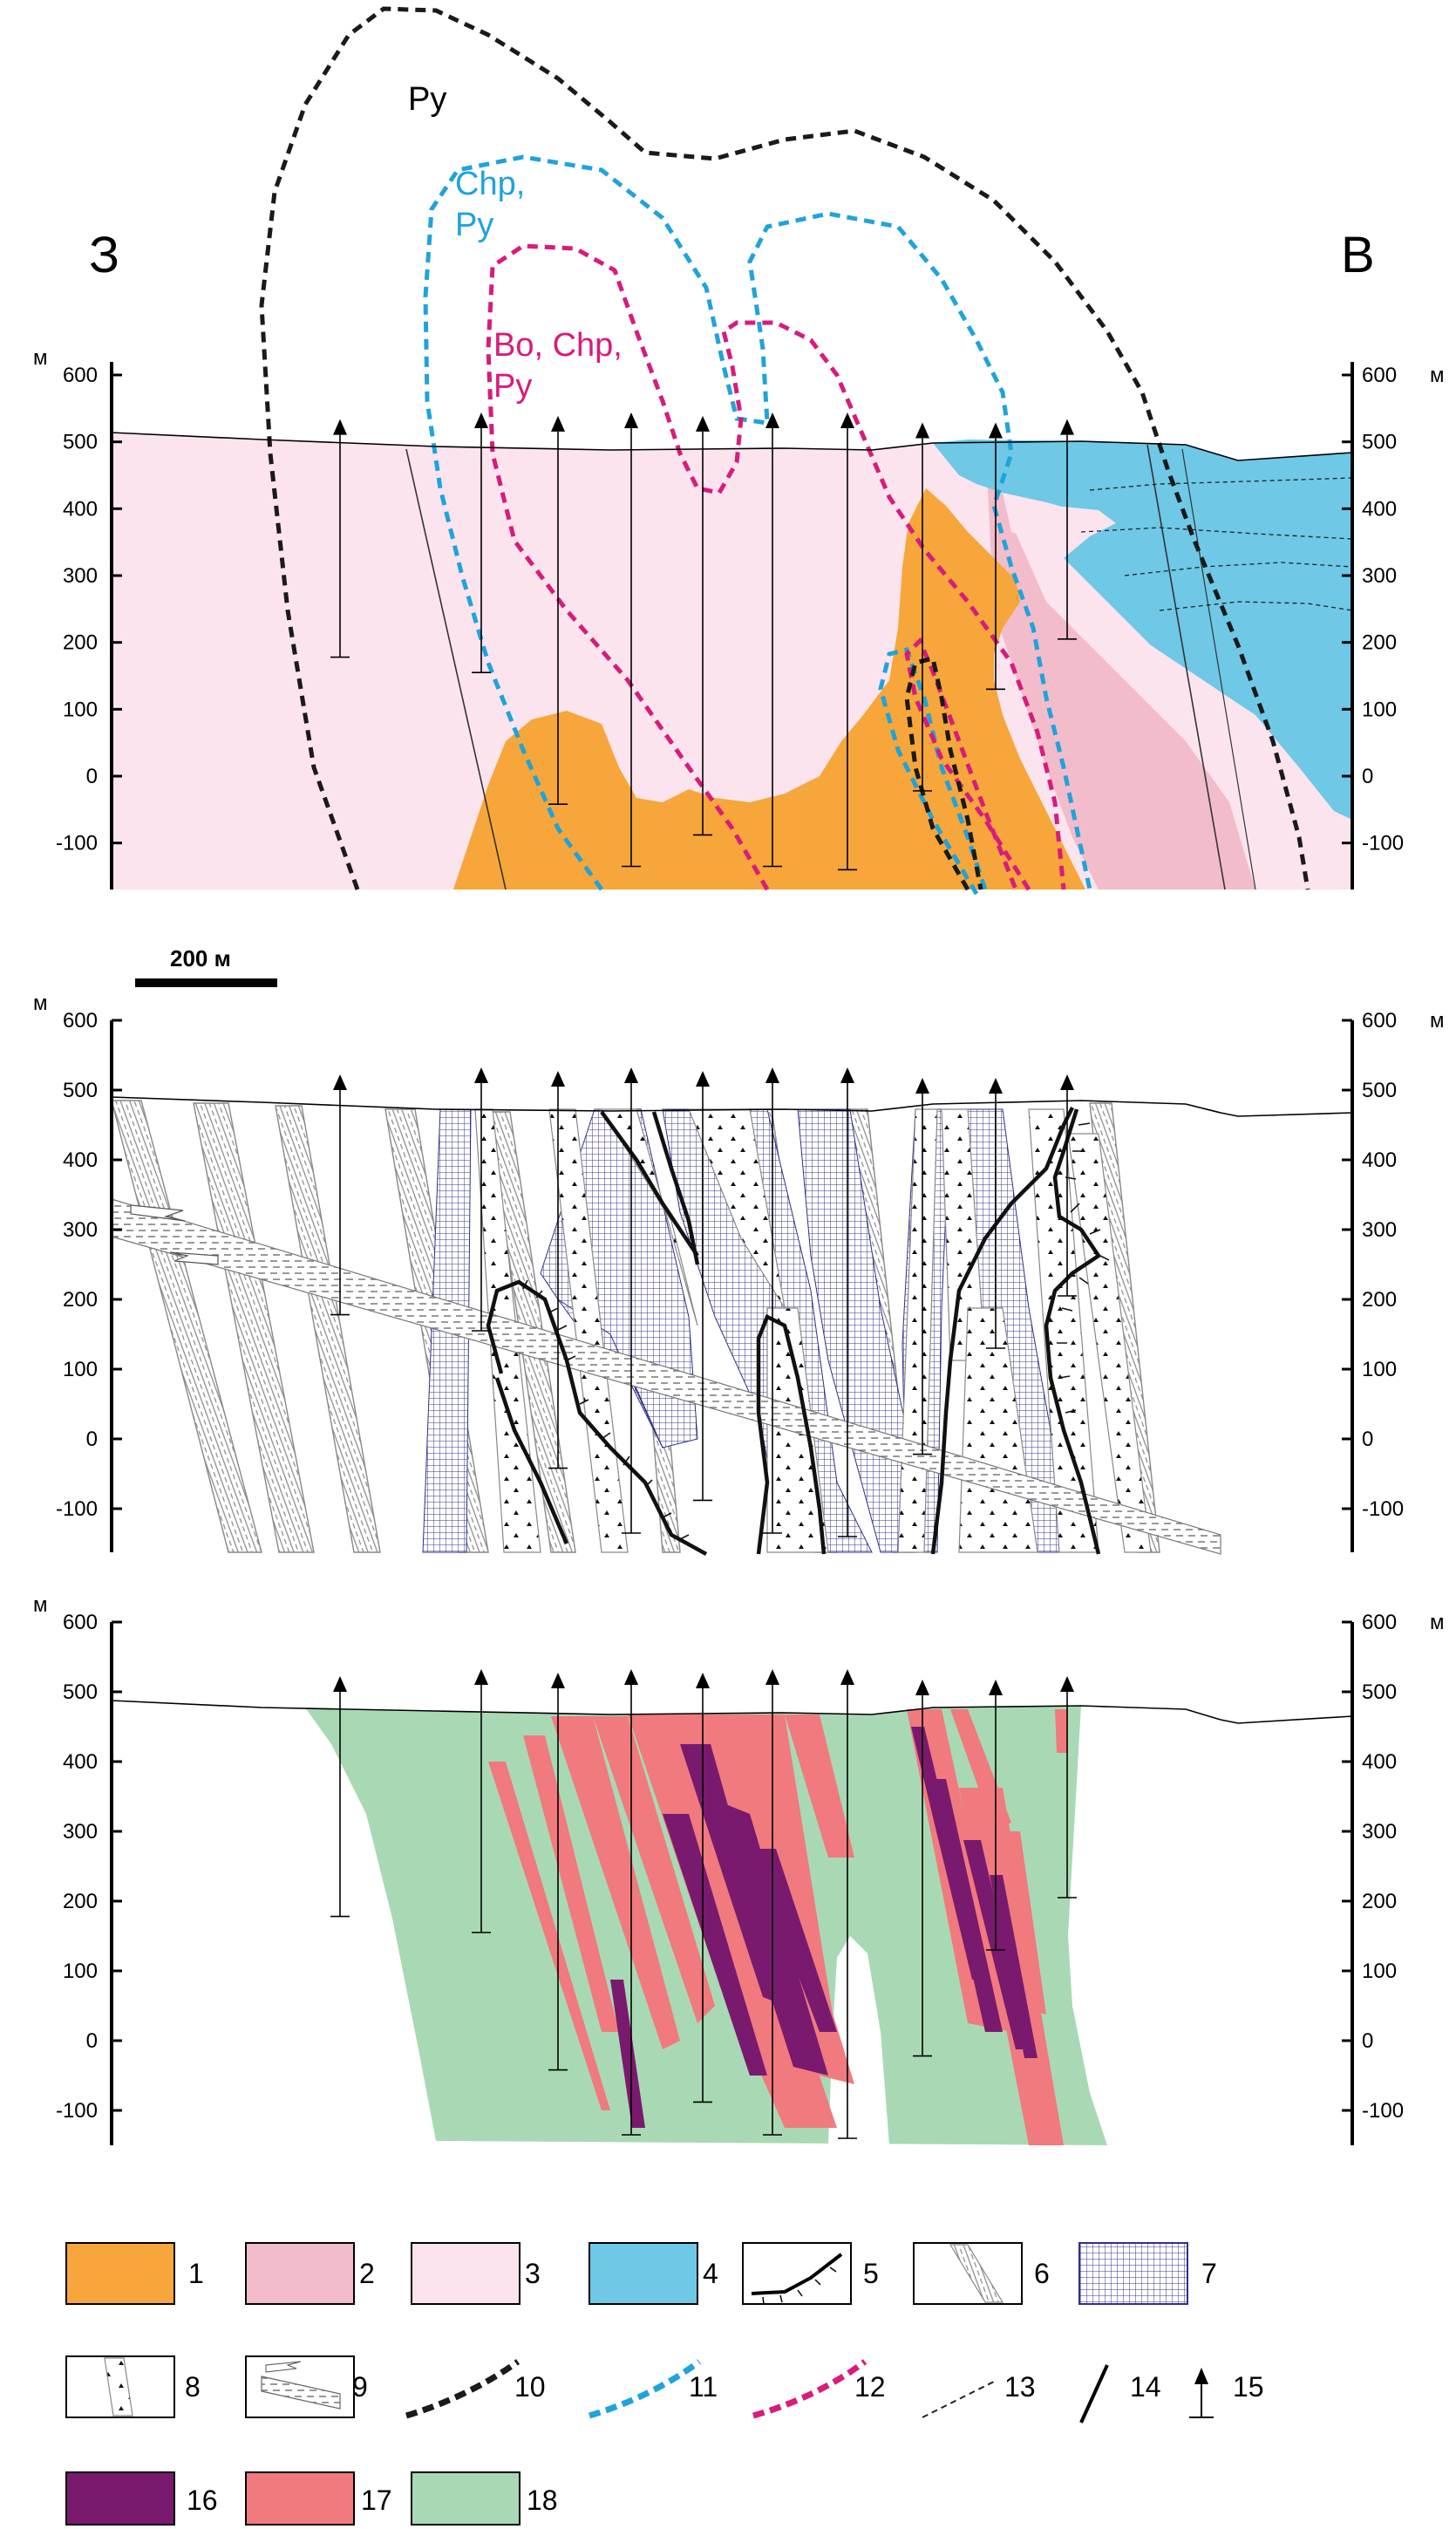 This screenshot has height=2529, width=1456. Describe the element at coordinates (1145, 2387) in the screenshot. I see `svg-text: 14` at that location.